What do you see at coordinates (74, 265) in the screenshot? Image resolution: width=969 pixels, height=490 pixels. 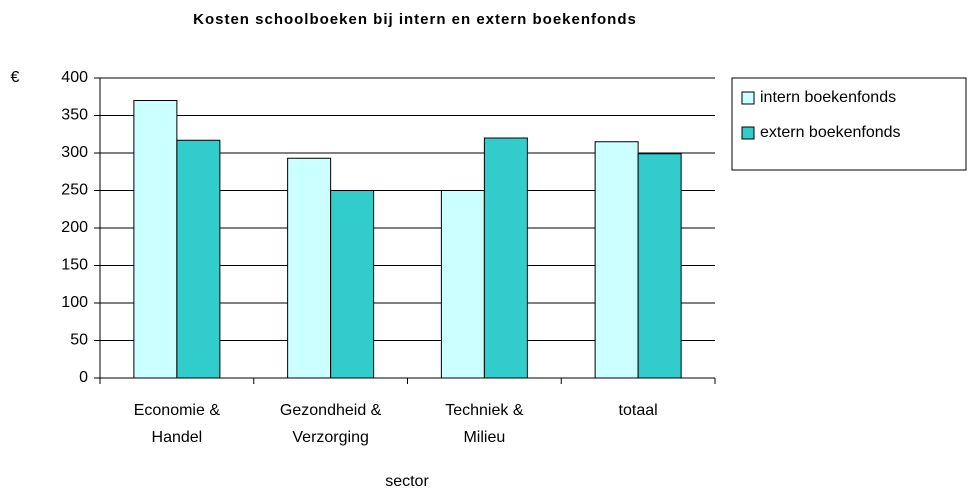 I see `y-tick-label: 150` at bounding box center [74, 265].